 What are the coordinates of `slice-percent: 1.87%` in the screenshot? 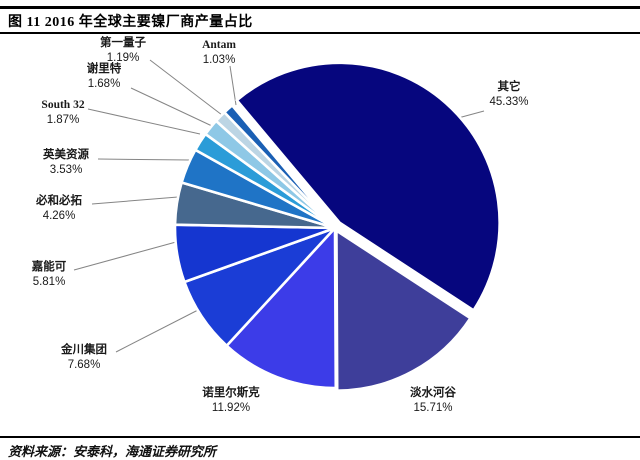 It's located at (63, 119).